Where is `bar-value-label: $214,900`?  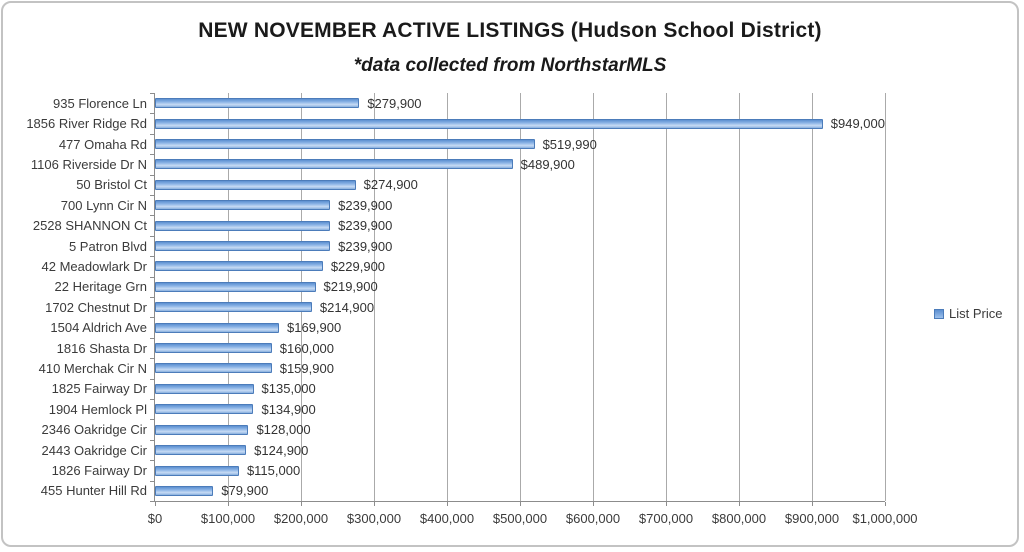 bar-value-label: $214,900 is located at coordinates (347, 307).